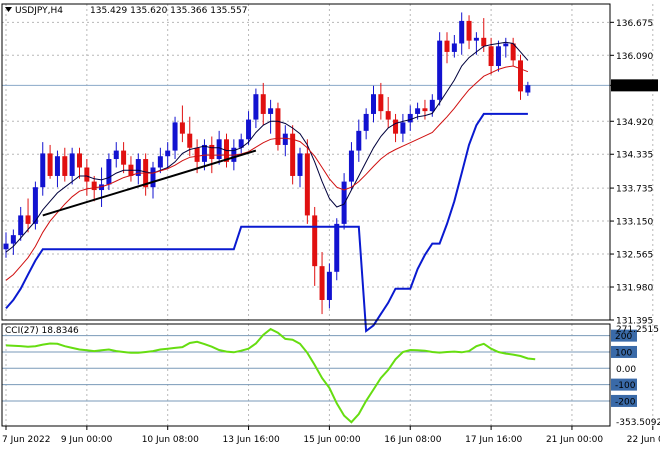 The width and height of the screenshot is (660, 454). What do you see at coordinates (412, 440) in the screenshot?
I see `time-tick-label: 16 Jun 08:00` at bounding box center [412, 440].